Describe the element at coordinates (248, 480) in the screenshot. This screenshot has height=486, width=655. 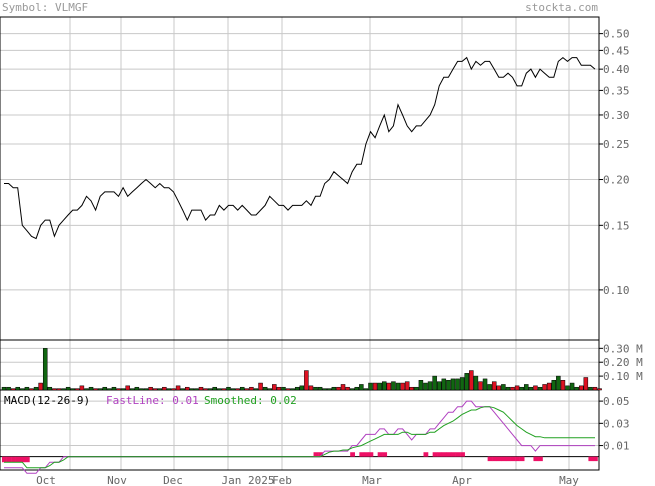
I see `x-tick-label: Jan 2025` at that location.